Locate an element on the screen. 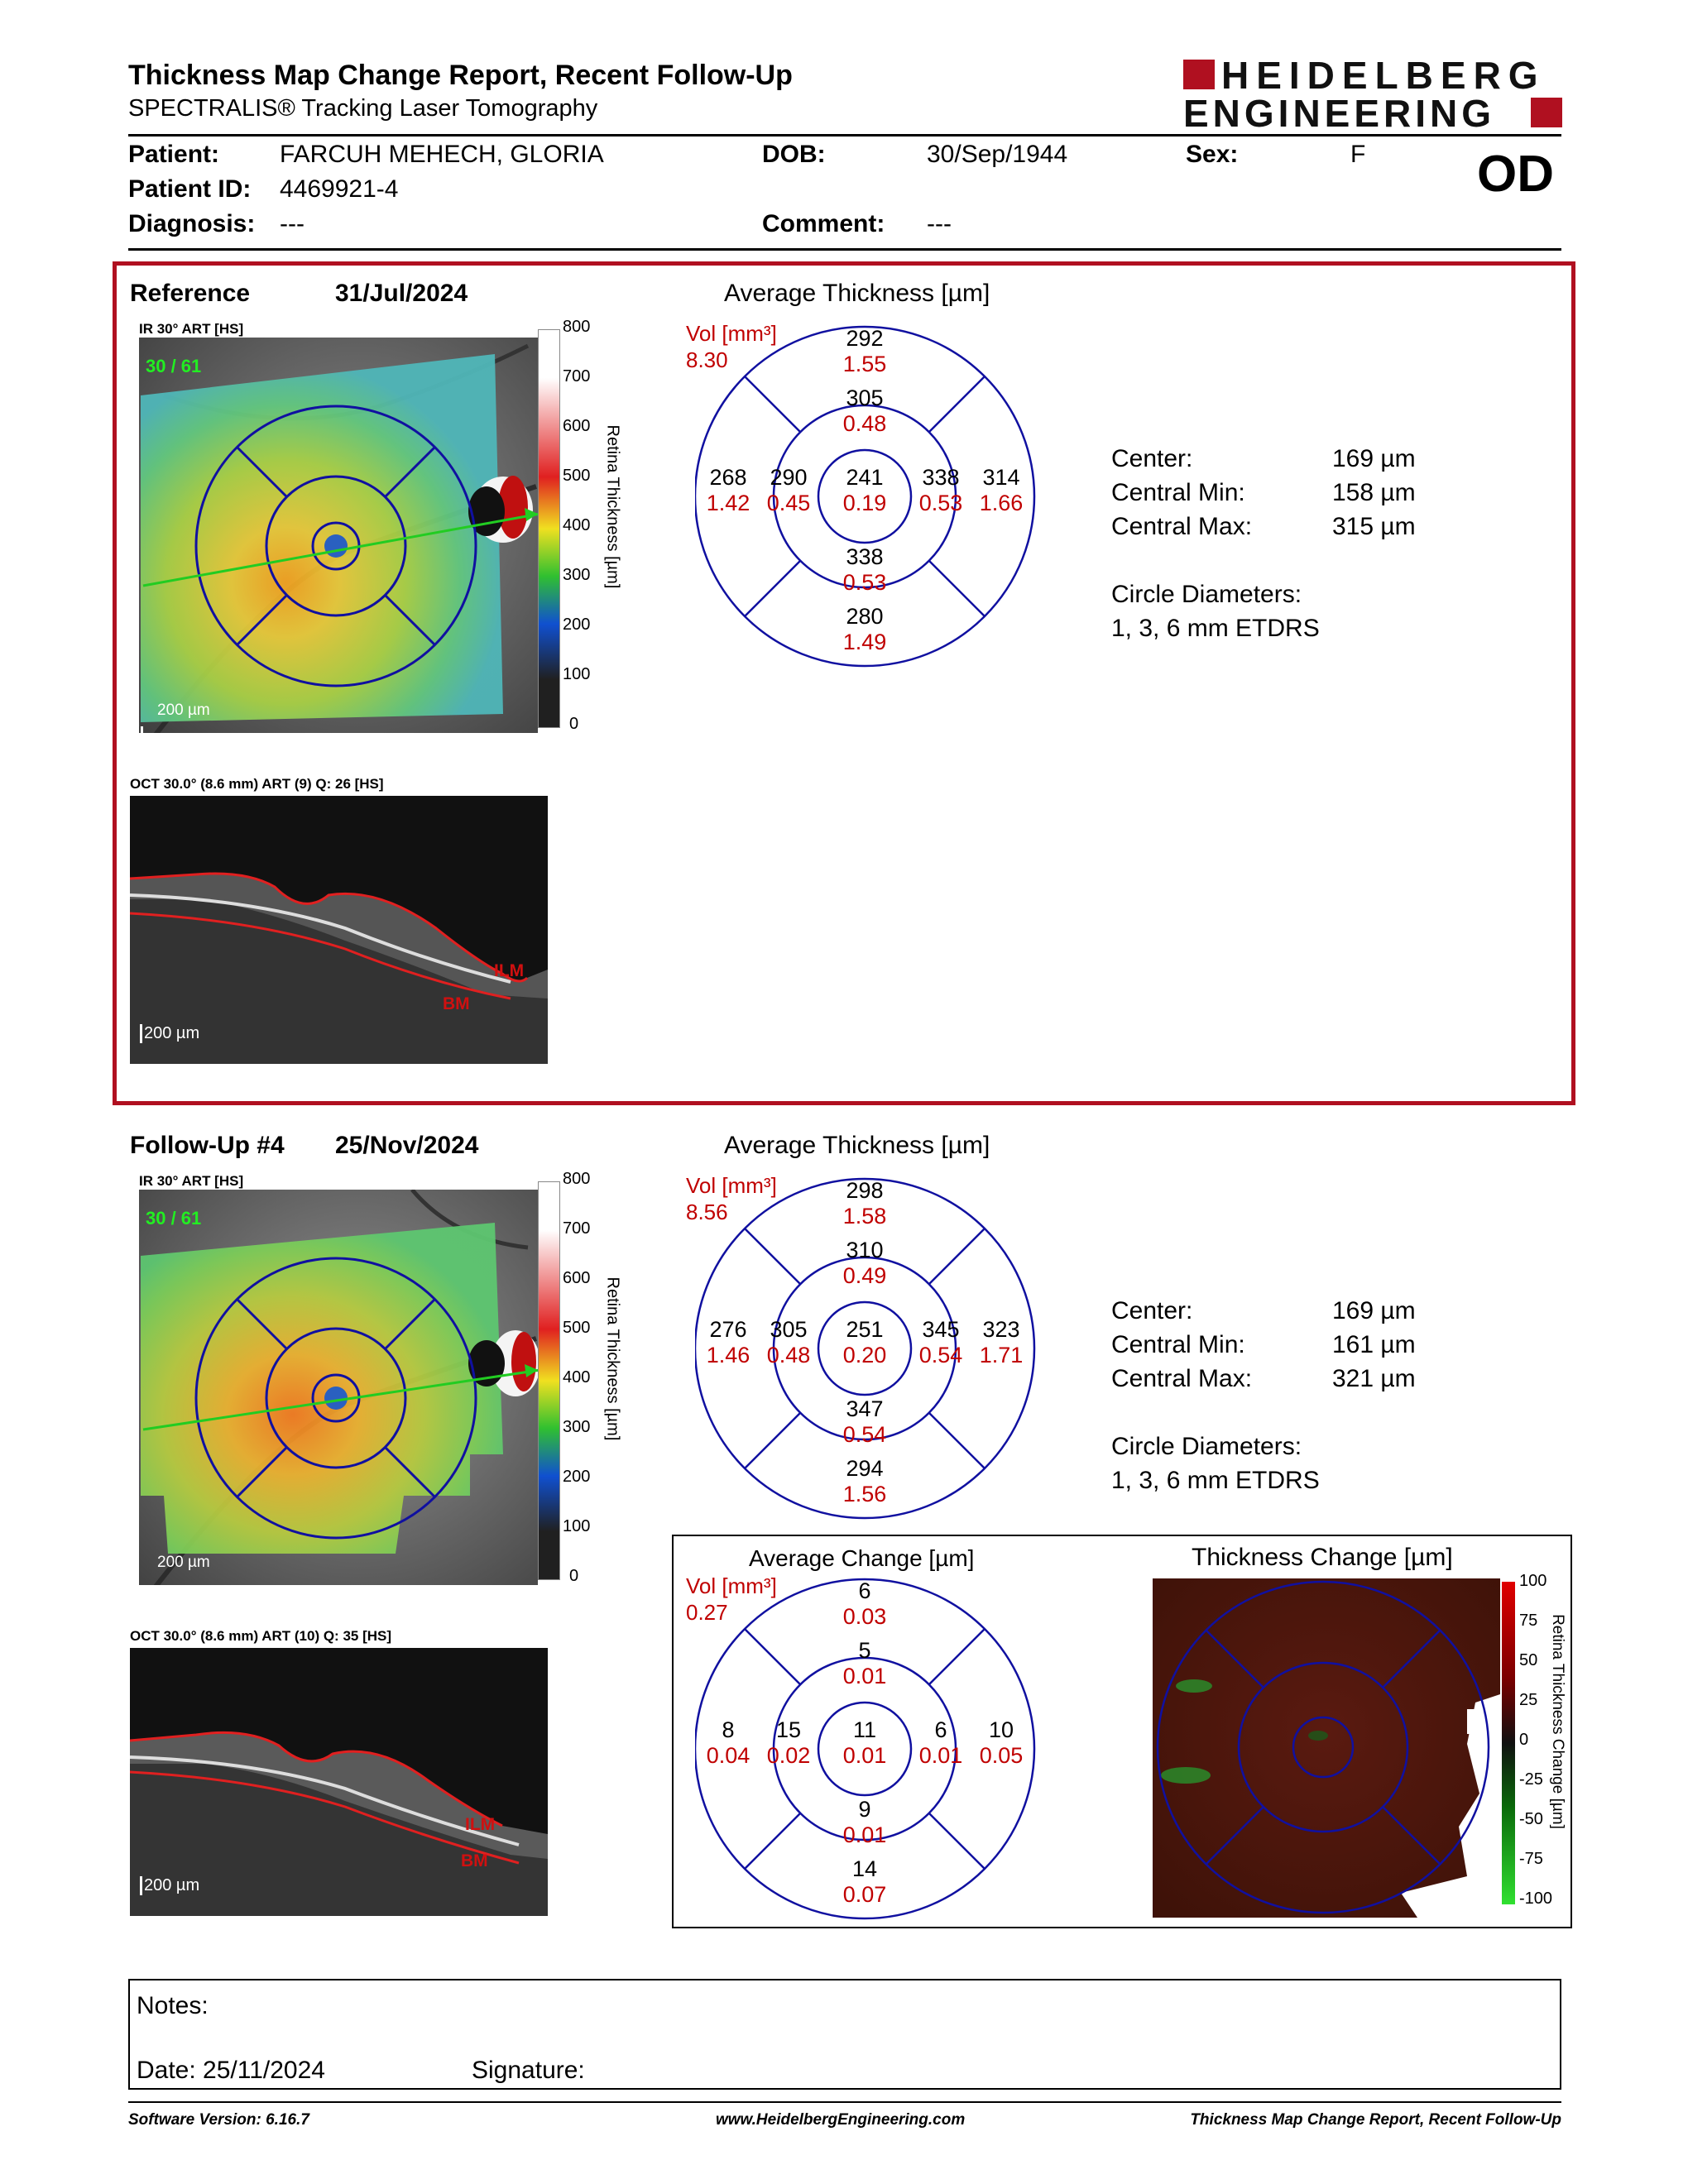 The height and width of the screenshot is (2184, 1688). sector-outer-superior: 298 1.58 is located at coordinates (864, 1203).